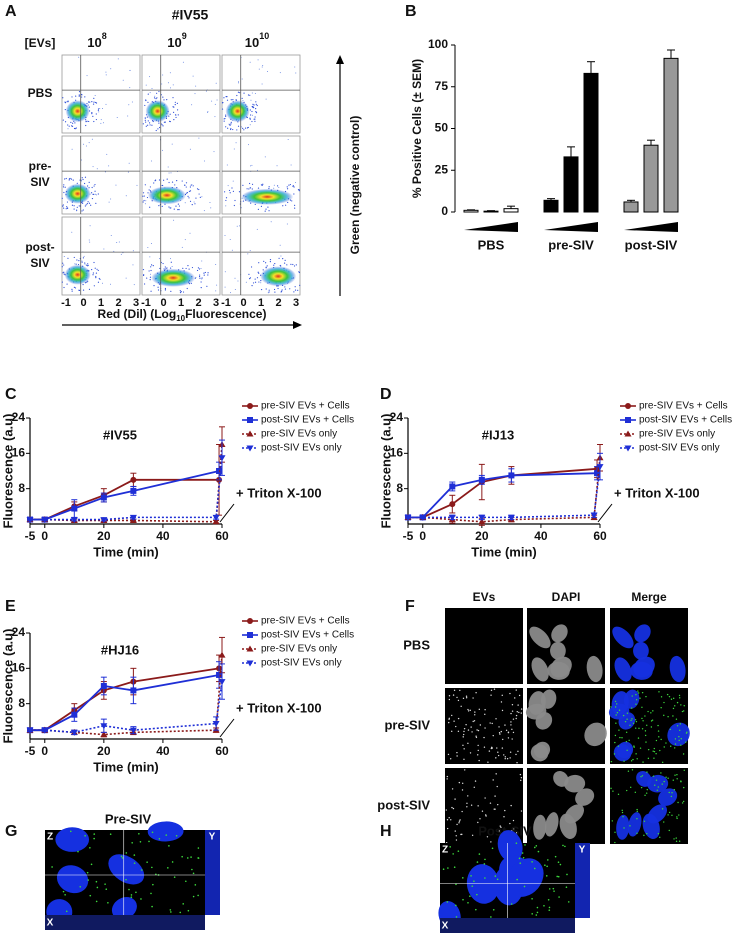 This screenshot has width=750, height=937. Describe the element at coordinates (181, 303) in the screenshot. I see `x-tick-label: 1` at that location.